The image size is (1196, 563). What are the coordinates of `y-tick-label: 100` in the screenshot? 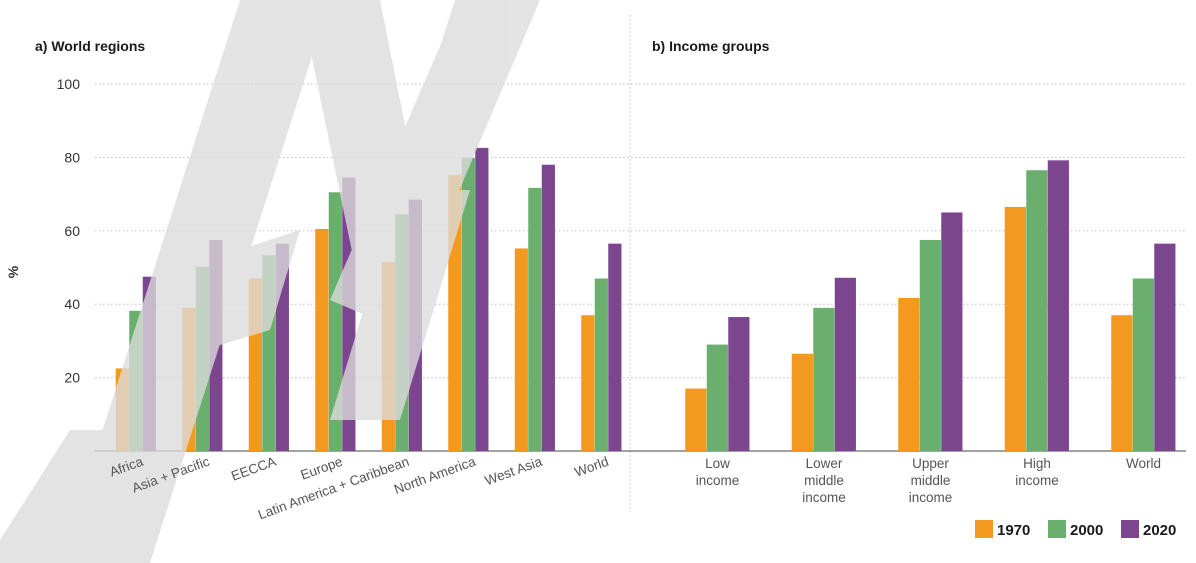 It's located at (69, 84).